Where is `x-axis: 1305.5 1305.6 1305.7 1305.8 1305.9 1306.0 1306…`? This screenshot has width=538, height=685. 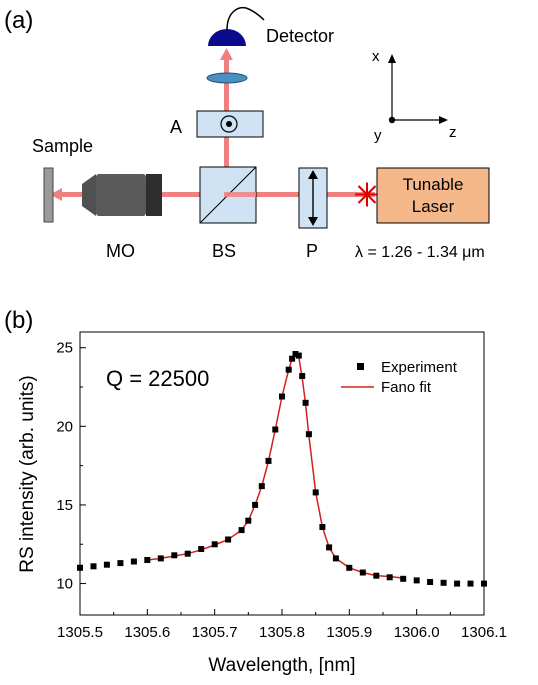
x-axis: 1305.5 1305.6 1305.7 1305.8 1305.9 1306.0 1306… is located at coordinates (282, 625).